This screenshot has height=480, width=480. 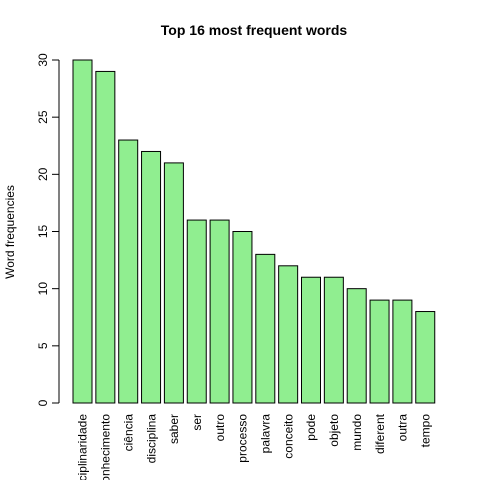 What do you see at coordinates (288, 436) in the screenshot?
I see `x-tick-label: conceito` at bounding box center [288, 436].